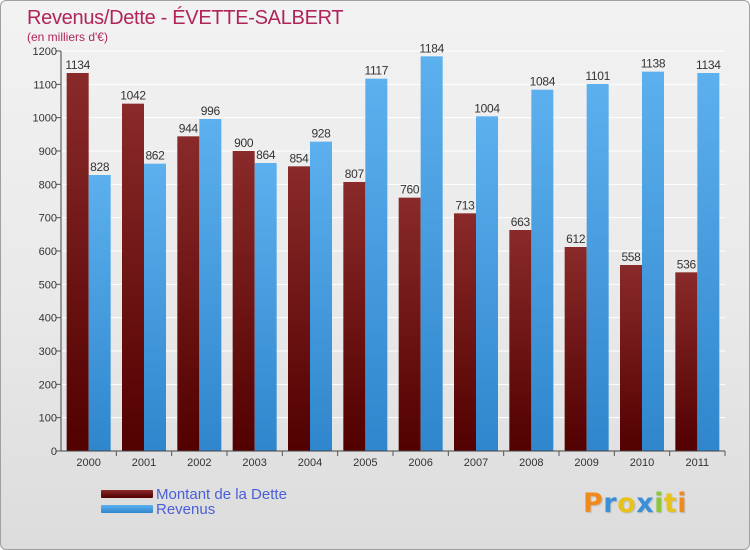  I want to click on data-label-dette: 558, so click(631, 257).